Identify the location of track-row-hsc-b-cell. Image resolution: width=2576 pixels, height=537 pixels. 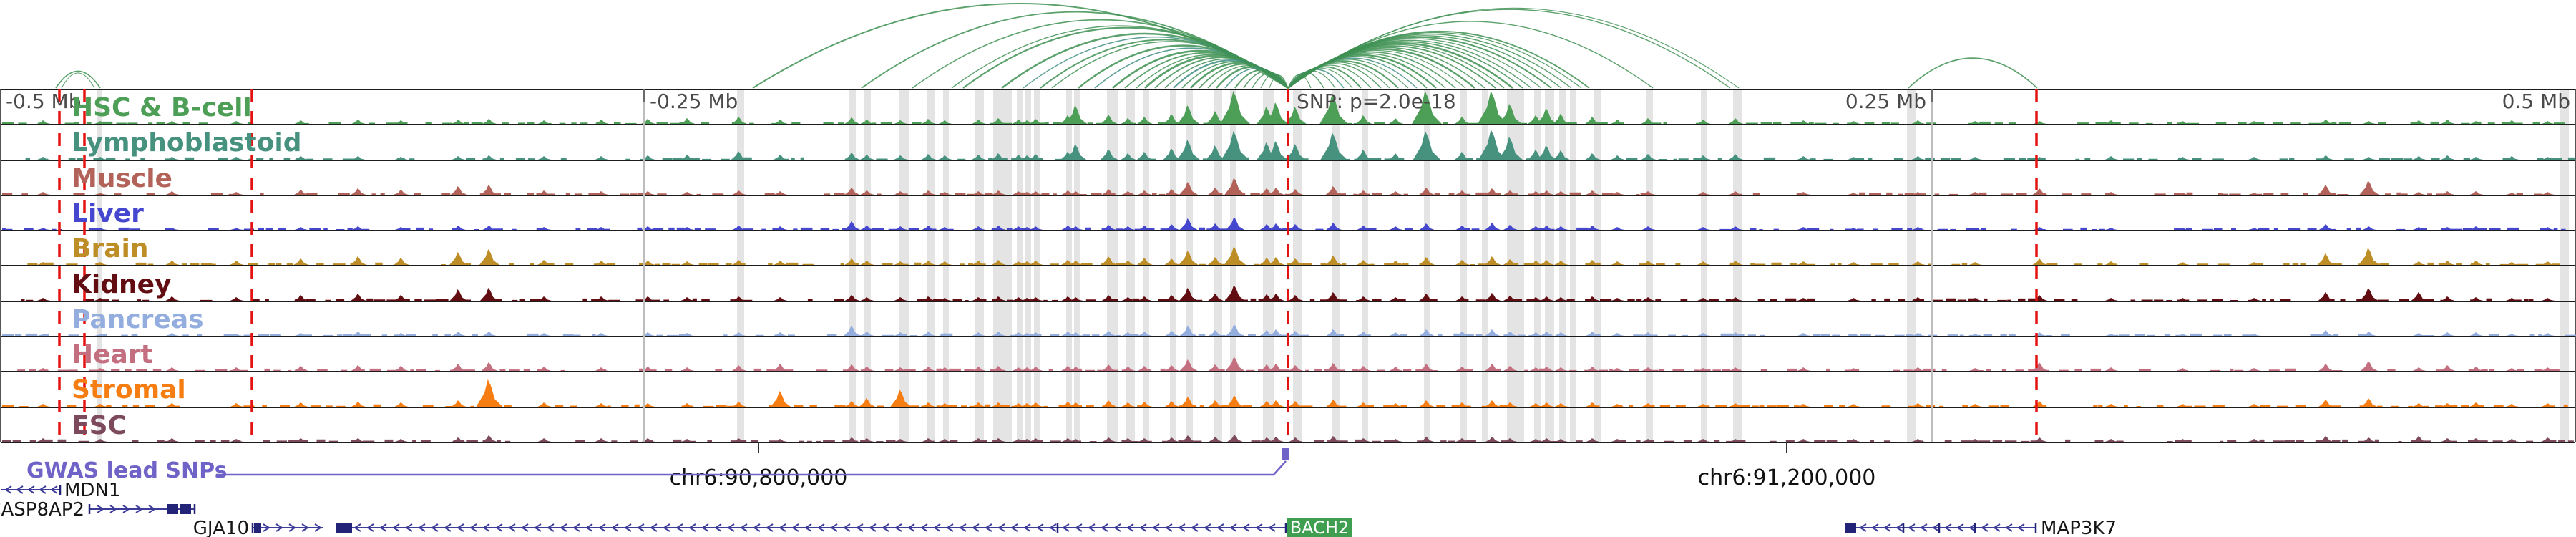
(1288, 108).